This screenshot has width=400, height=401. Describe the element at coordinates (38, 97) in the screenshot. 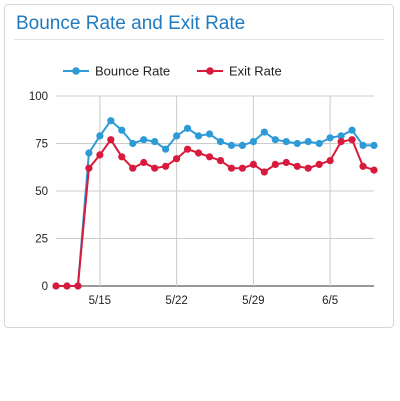

I see `y-tick-label: 100` at that location.